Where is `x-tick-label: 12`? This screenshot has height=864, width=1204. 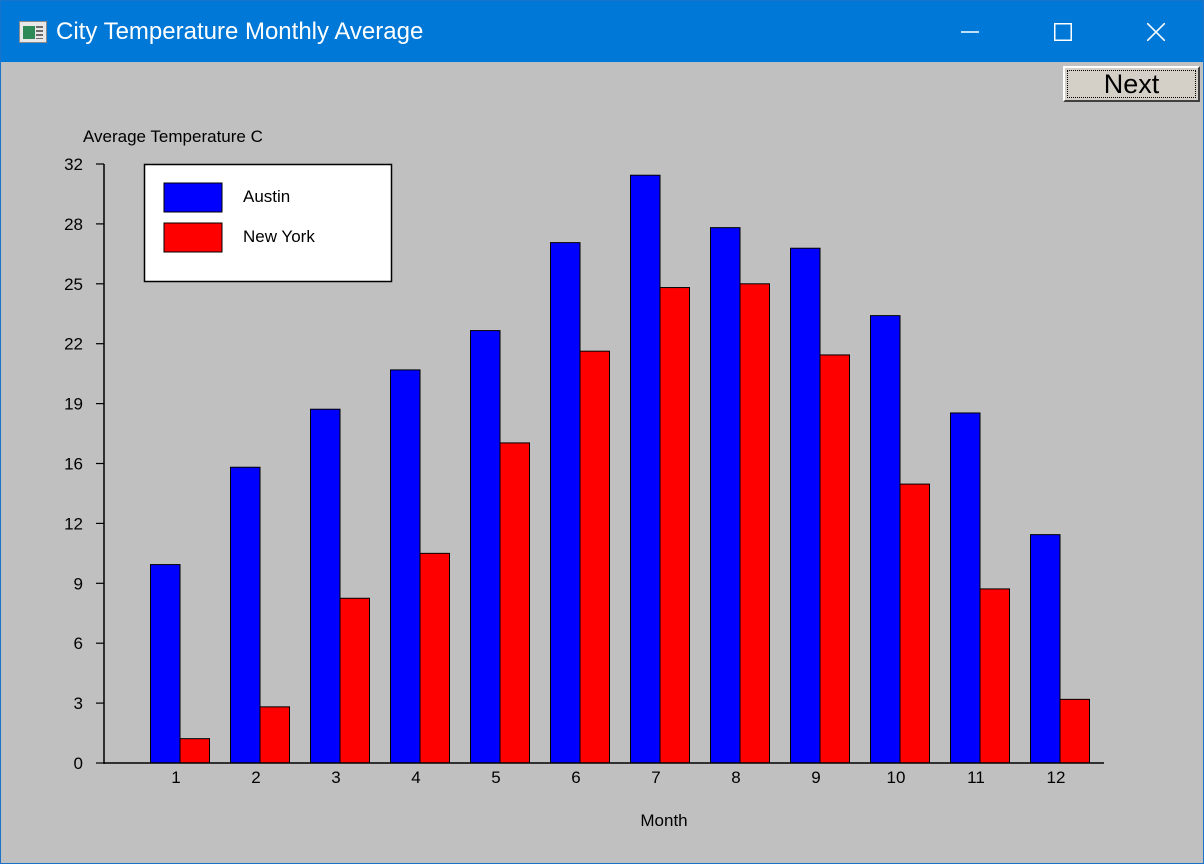 x-tick-label: 12 is located at coordinates (1056, 777).